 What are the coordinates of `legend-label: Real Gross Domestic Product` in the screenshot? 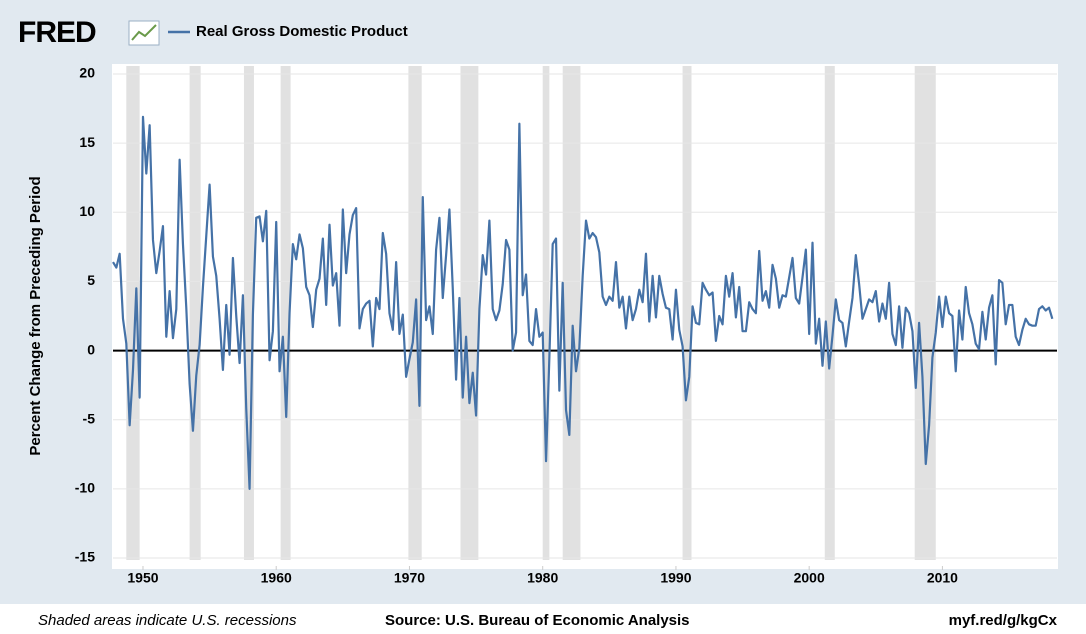 It's located at (302, 31).